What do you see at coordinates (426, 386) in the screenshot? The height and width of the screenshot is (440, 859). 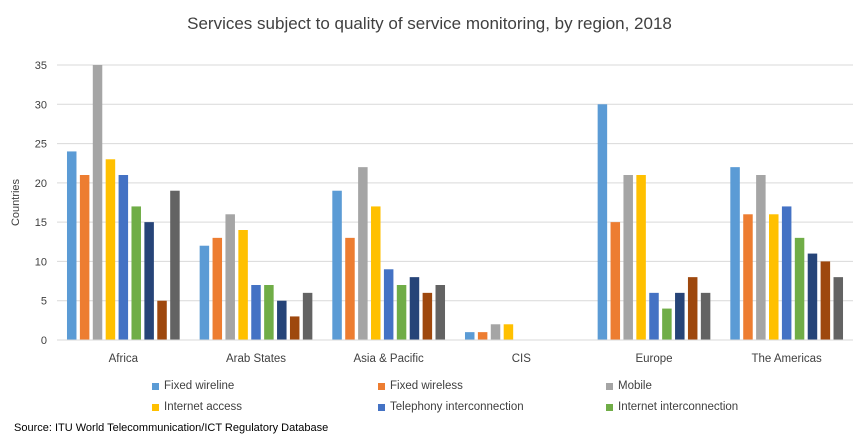 I see `legend-label: Fixed wireless` at bounding box center [426, 386].